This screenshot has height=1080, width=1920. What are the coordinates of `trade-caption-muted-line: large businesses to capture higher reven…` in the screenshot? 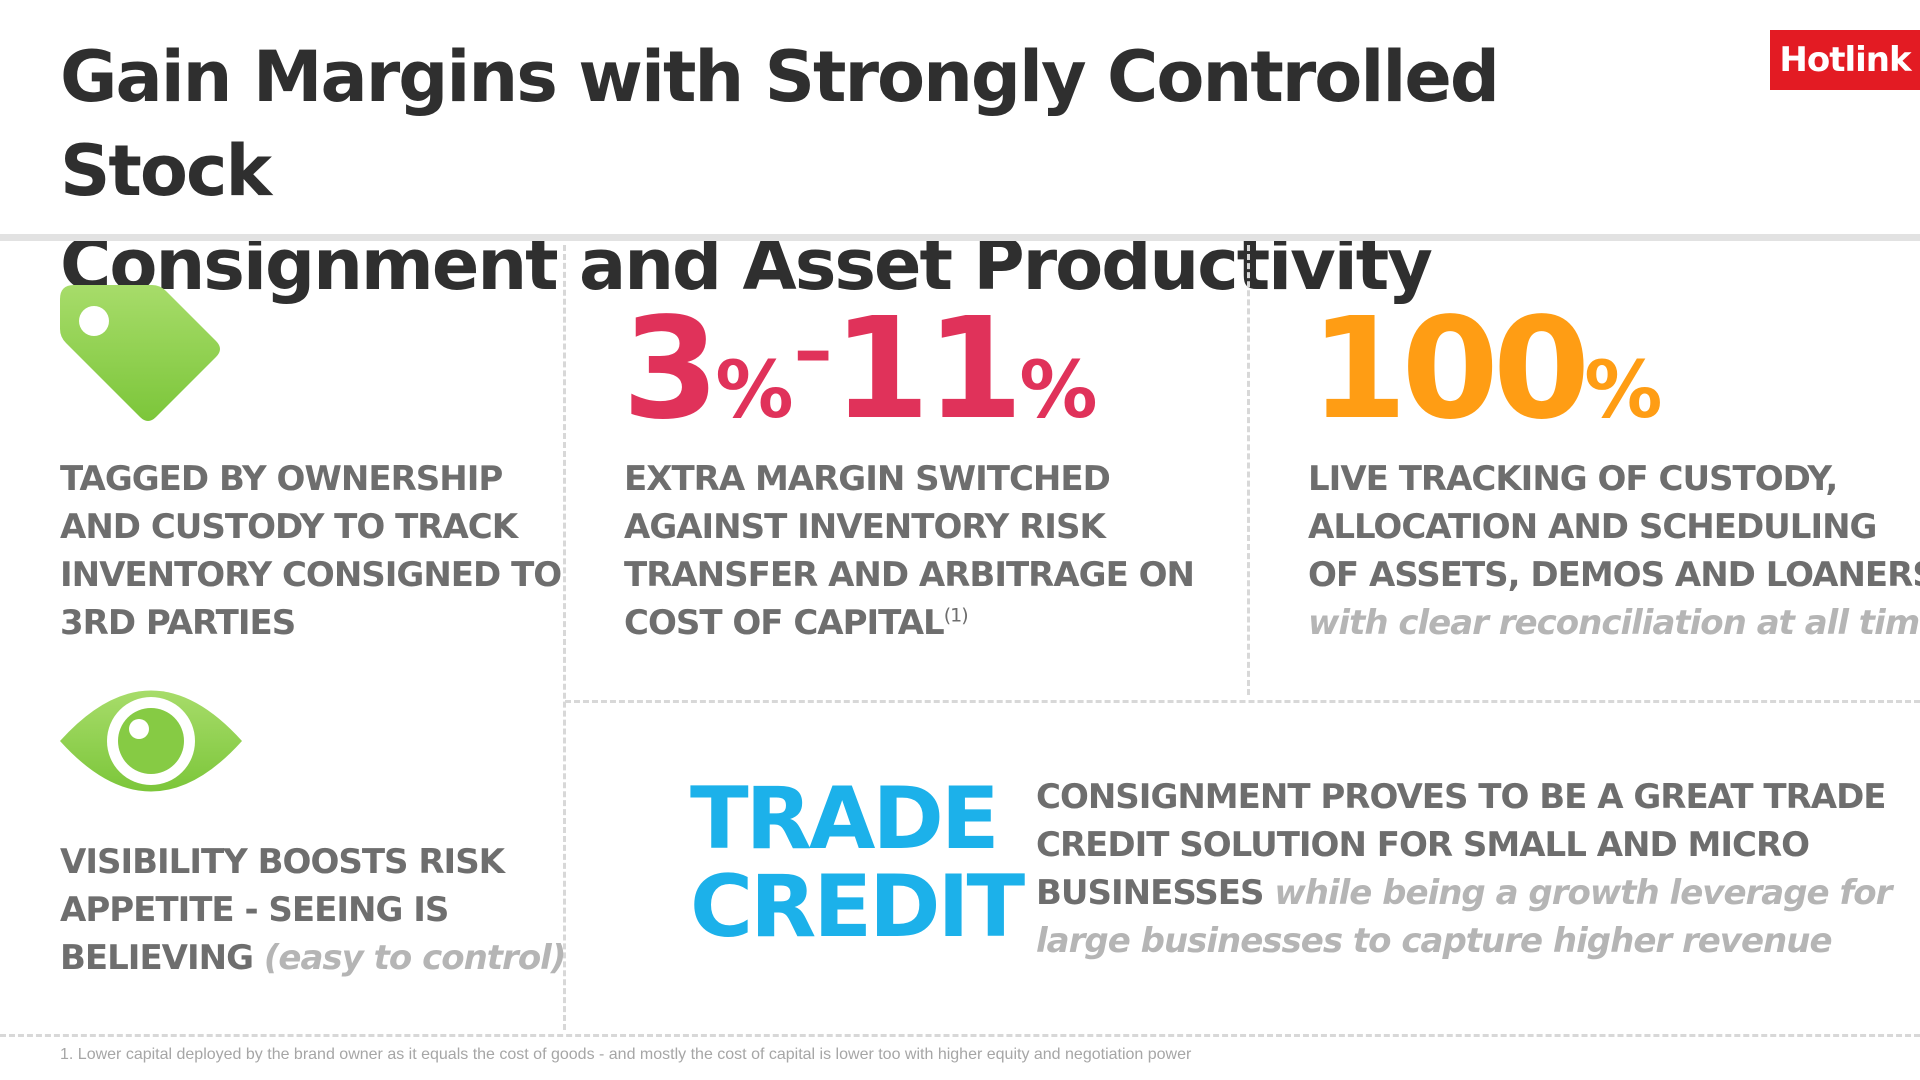 It's located at (1434, 941).